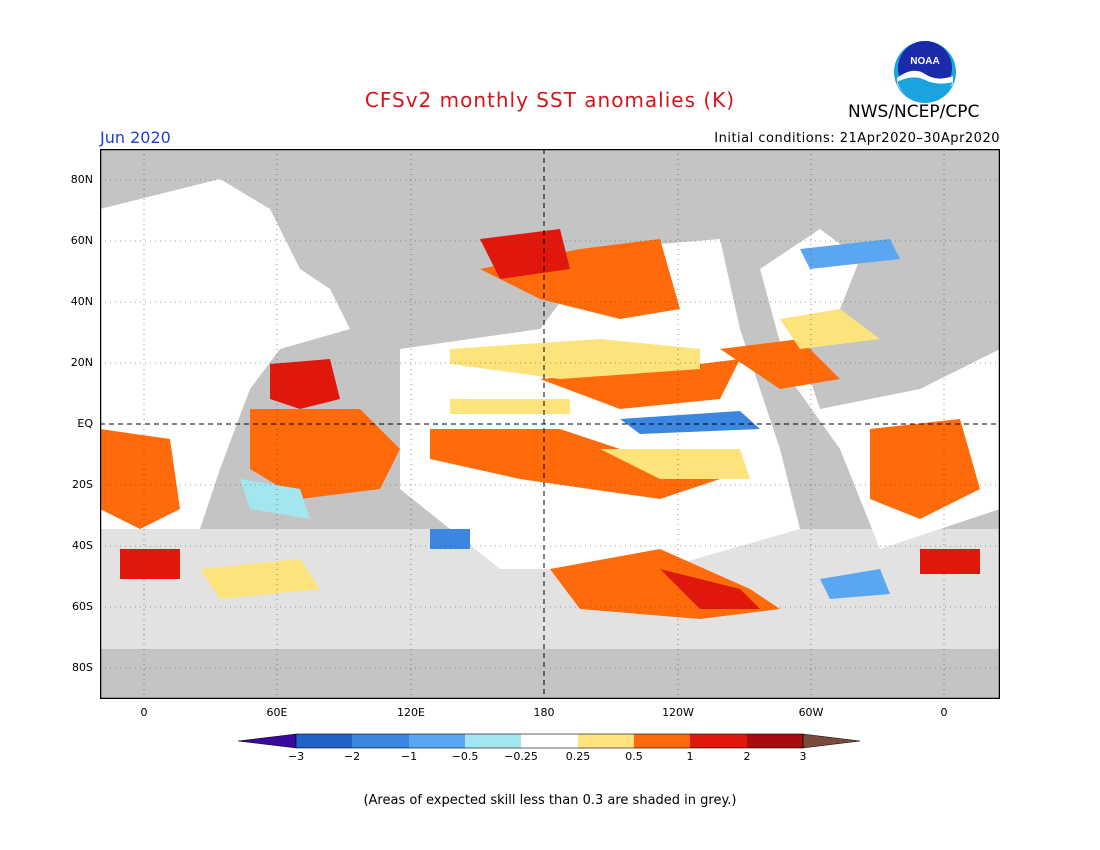  Describe the element at coordinates (411, 712) in the screenshot. I see `lon-label: 120E` at that location.